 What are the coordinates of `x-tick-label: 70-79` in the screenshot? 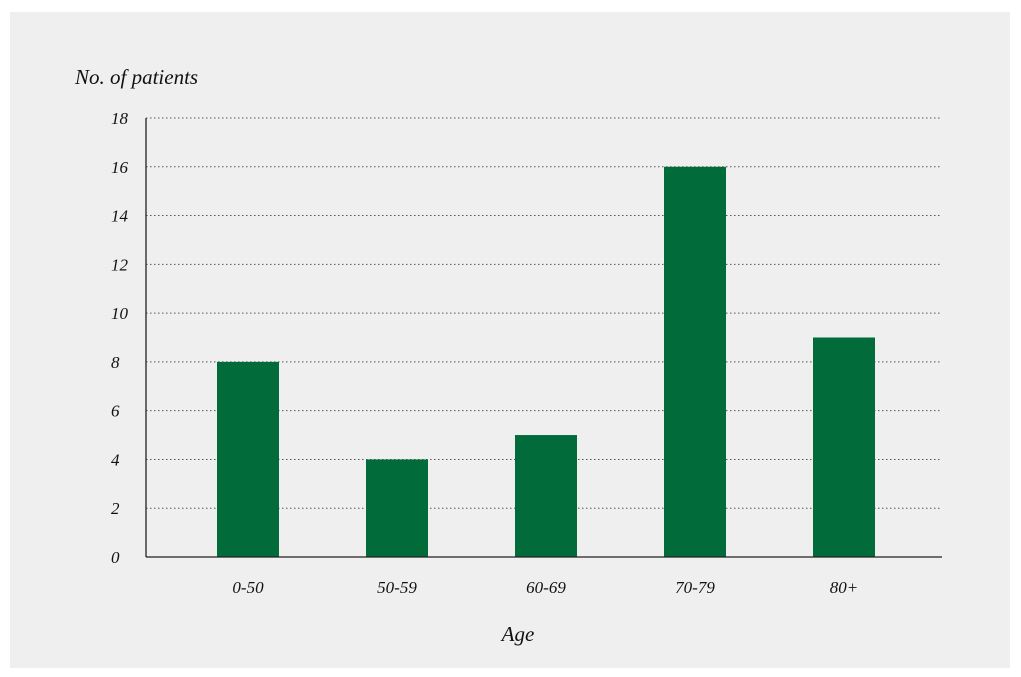 It's located at (695, 587).